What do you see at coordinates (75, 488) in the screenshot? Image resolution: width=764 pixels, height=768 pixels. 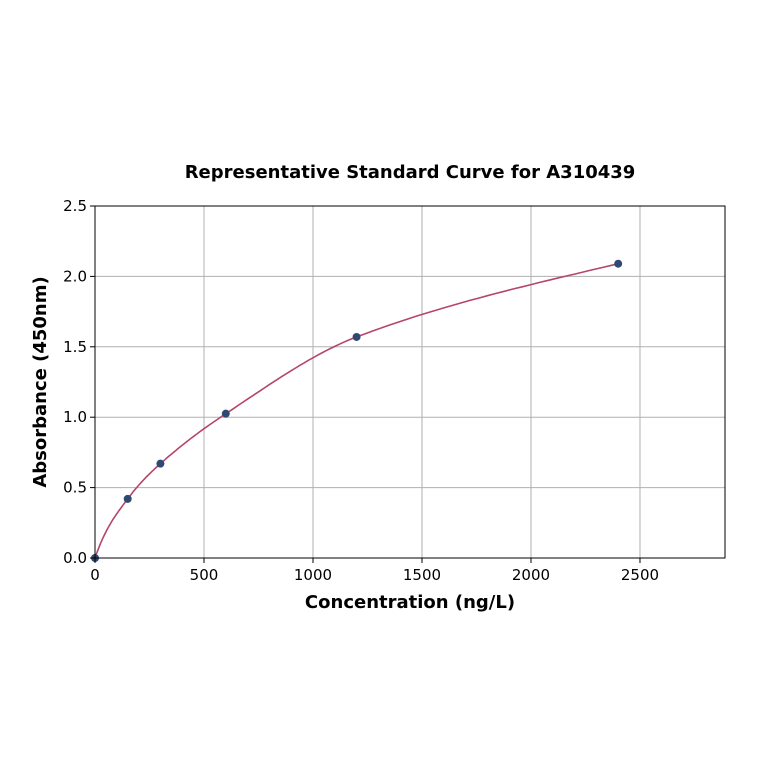 I see `y-tick-label: 0.5` at bounding box center [75, 488].